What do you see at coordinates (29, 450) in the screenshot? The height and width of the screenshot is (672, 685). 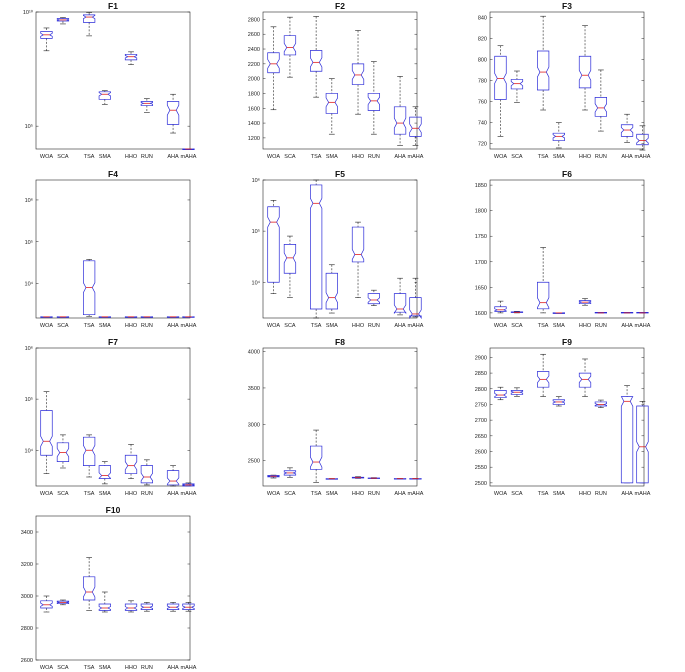 I see `y-tick-label: 10⁴` at bounding box center [29, 450].